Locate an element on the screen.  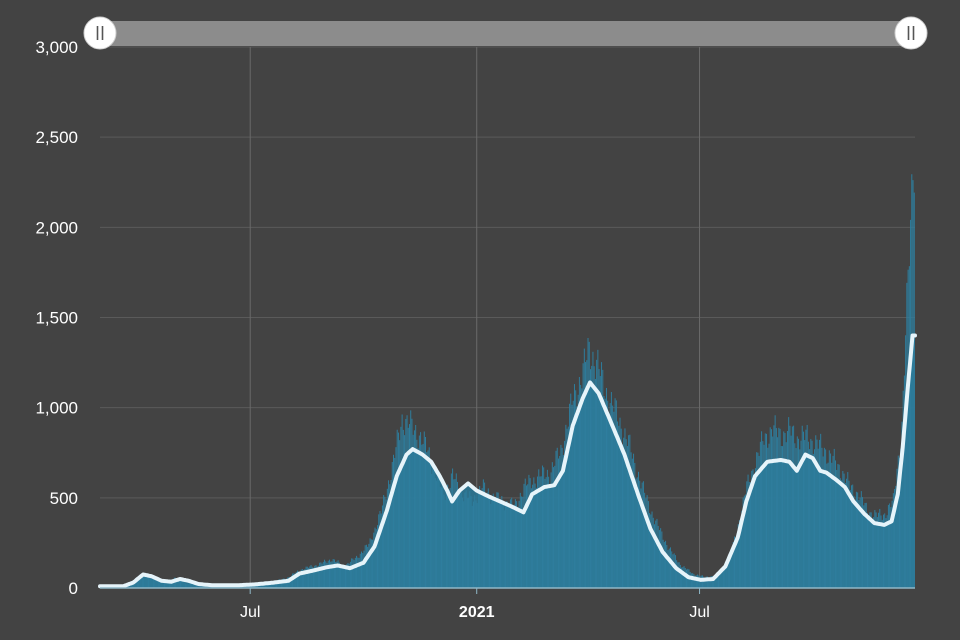
slider-track is located at coordinates (505, 33).